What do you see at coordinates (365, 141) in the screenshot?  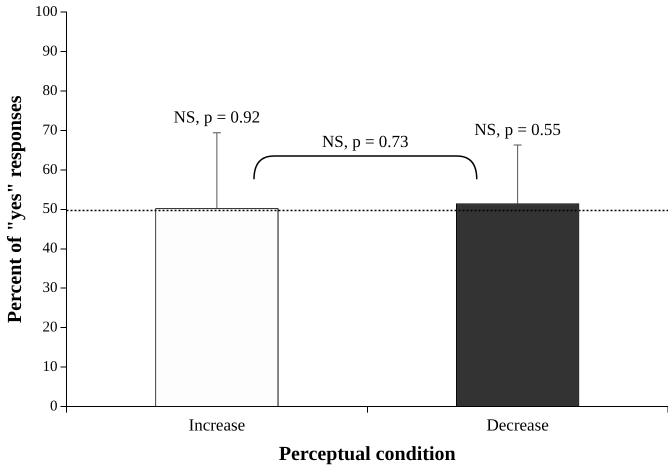 I see `annotation: NS, p = 0.73` at bounding box center [365, 141].